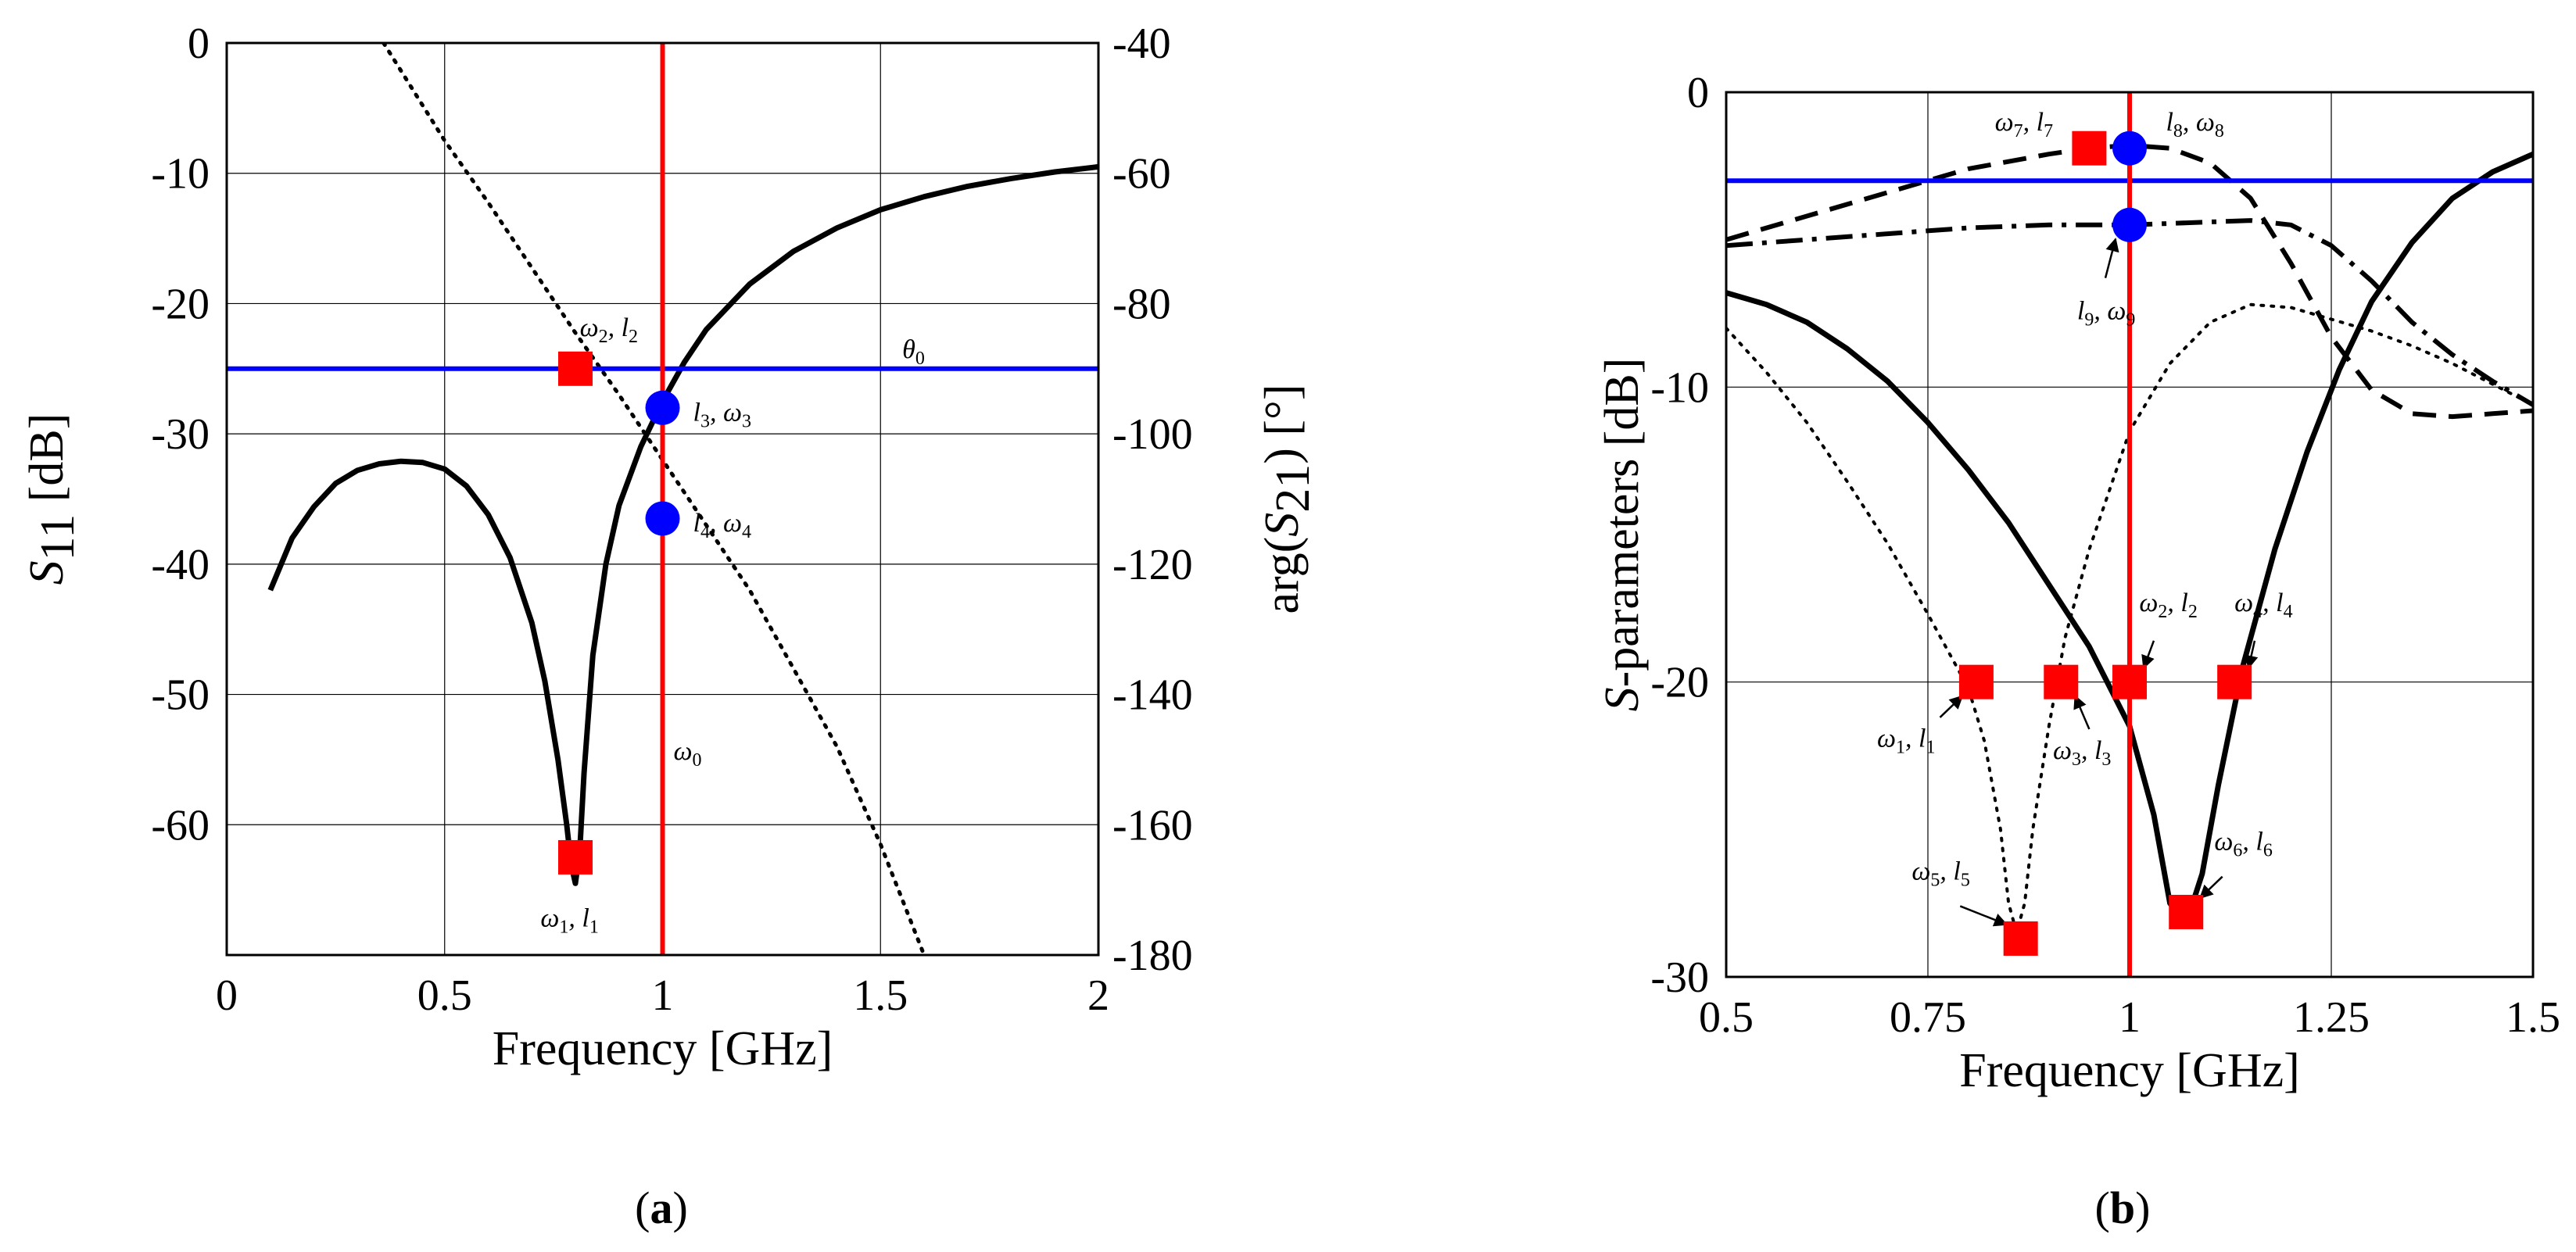 This screenshot has width=2576, height=1252. What do you see at coordinates (913, 352) in the screenshot?
I see `hline-label: θ0` at bounding box center [913, 352].